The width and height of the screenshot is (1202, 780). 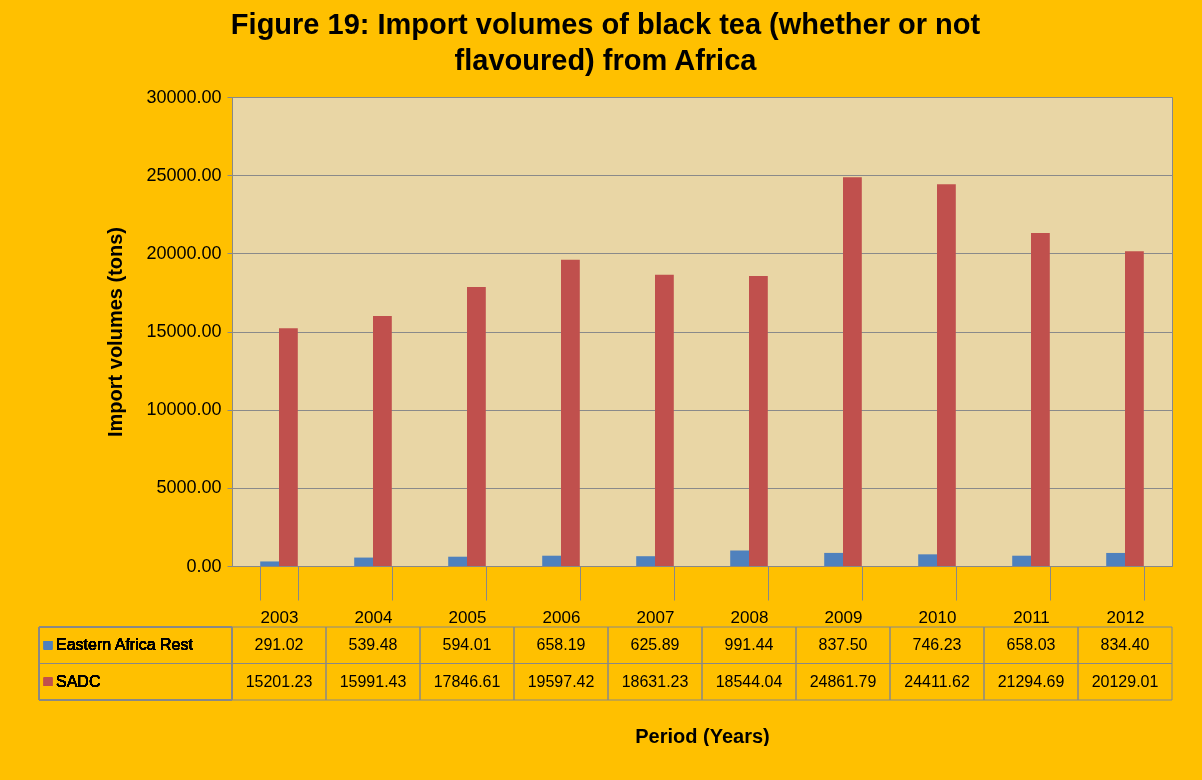 I want to click on data-label: 18631.23, so click(x=655, y=681).